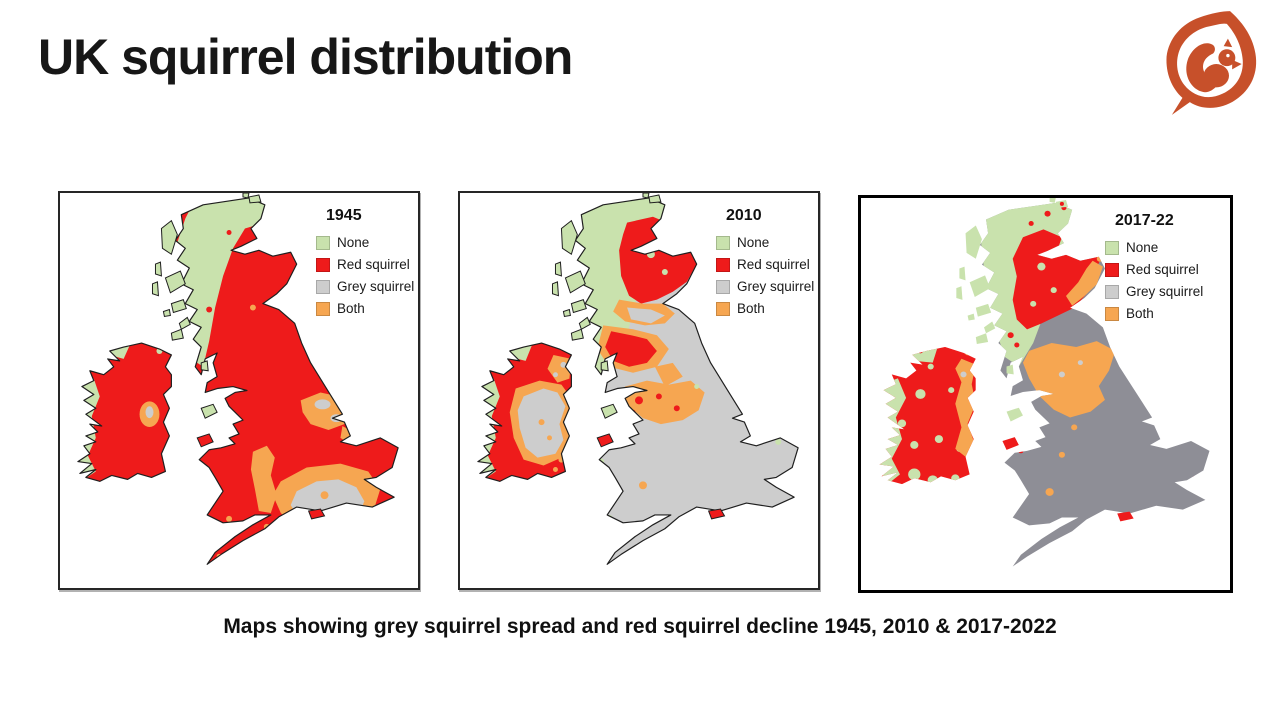 This screenshot has width=1280, height=720. What do you see at coordinates (344, 215) in the screenshot?
I see `map-year-label: 1945` at bounding box center [344, 215].